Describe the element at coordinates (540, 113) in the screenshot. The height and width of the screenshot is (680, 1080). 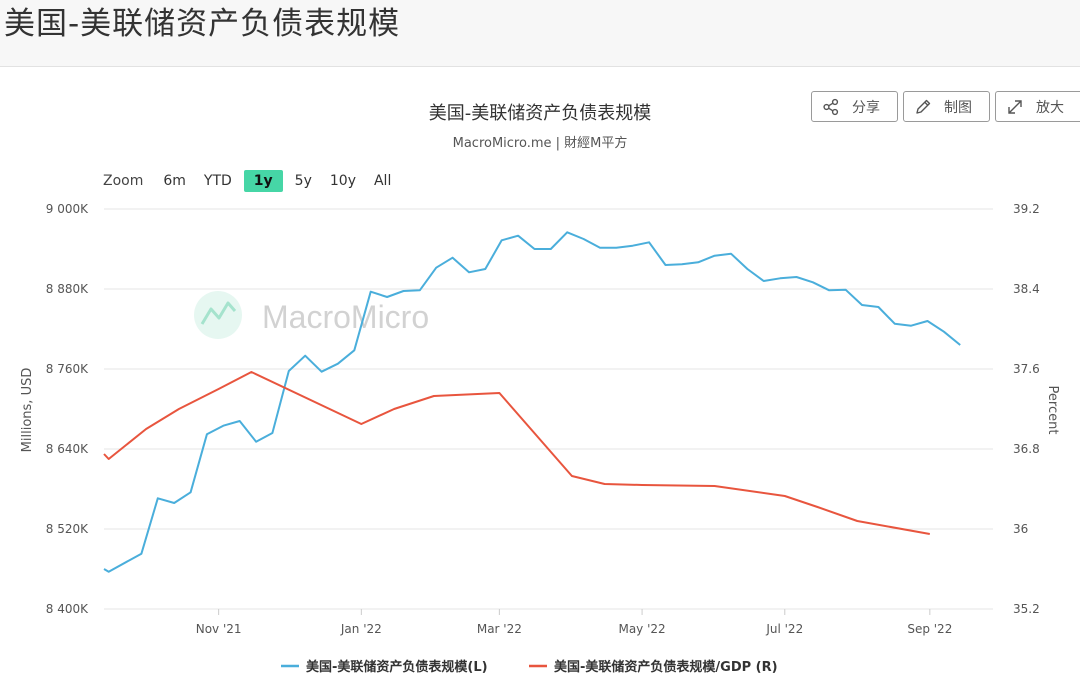
I see `chart-title: 美国-美联储资产负债表规模` at that location.